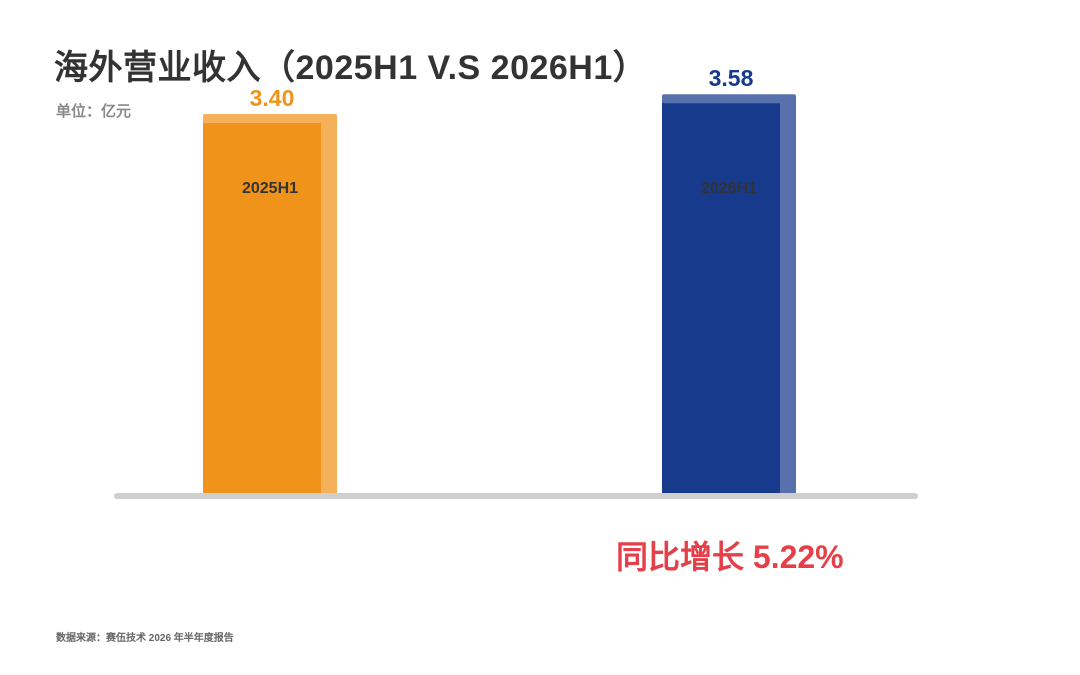  I want to click on bar-cap-2026H1, so click(729, 99).